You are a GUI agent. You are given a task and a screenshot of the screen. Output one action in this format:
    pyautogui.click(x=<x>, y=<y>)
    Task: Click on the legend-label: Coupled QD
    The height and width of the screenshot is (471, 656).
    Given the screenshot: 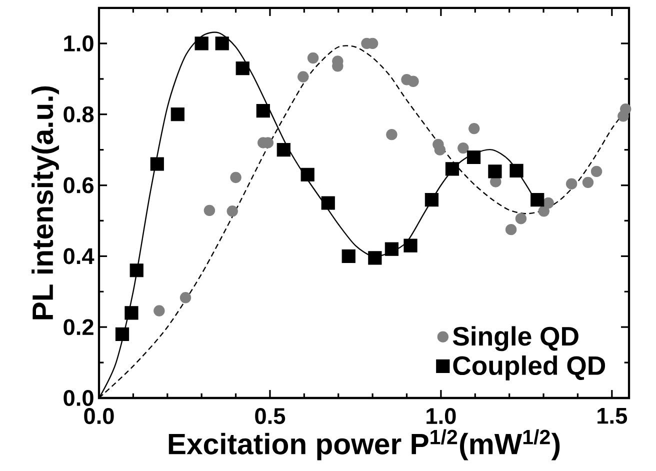 What is the action you would take?
    pyautogui.click(x=529, y=367)
    